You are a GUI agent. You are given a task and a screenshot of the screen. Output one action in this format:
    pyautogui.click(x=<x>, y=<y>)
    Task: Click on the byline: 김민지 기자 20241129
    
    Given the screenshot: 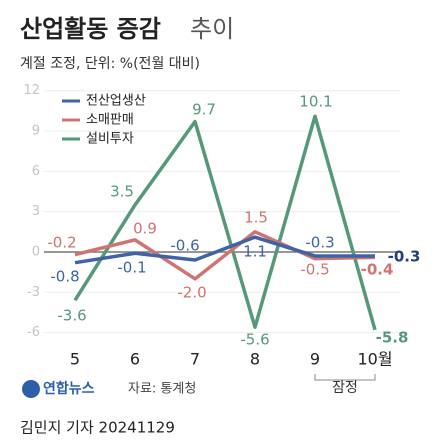 What is the action you would take?
    pyautogui.click(x=97, y=428)
    